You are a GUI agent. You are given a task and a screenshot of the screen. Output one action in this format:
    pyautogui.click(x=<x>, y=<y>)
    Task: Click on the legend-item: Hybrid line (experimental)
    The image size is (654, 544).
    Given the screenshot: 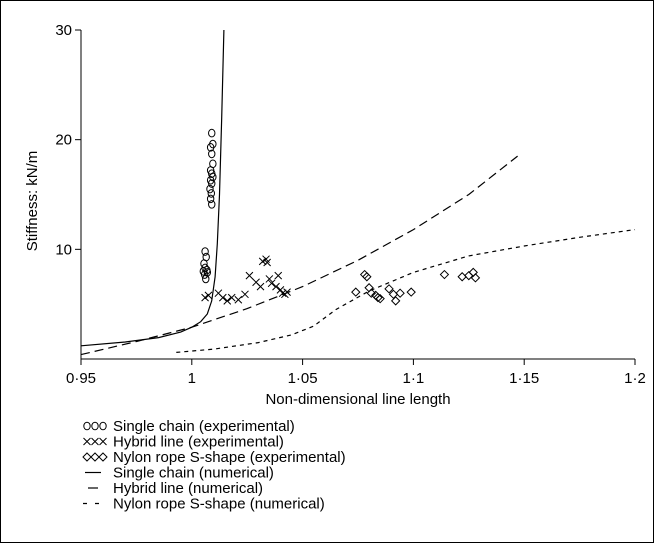 What is the action you would take?
    pyautogui.click(x=184, y=442)
    